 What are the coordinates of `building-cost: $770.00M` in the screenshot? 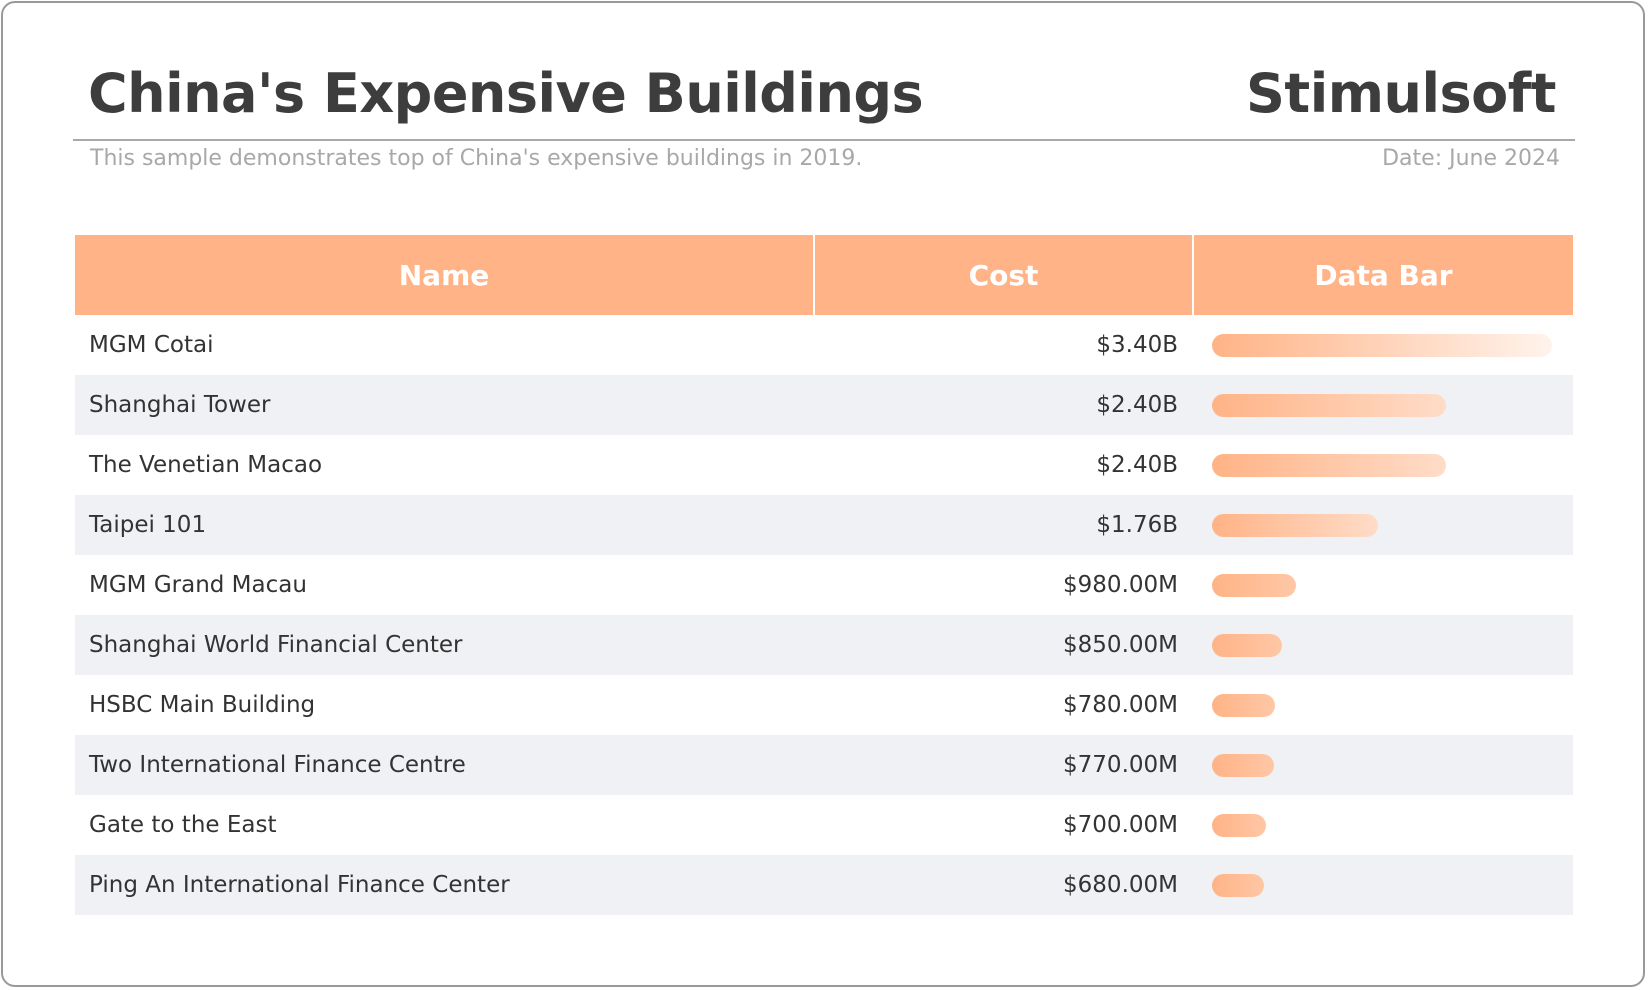 It's located at (1120, 765).